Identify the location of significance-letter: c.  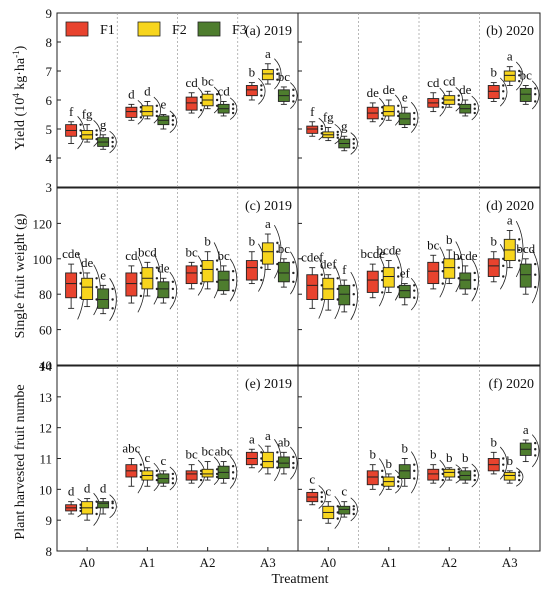
(163, 460).